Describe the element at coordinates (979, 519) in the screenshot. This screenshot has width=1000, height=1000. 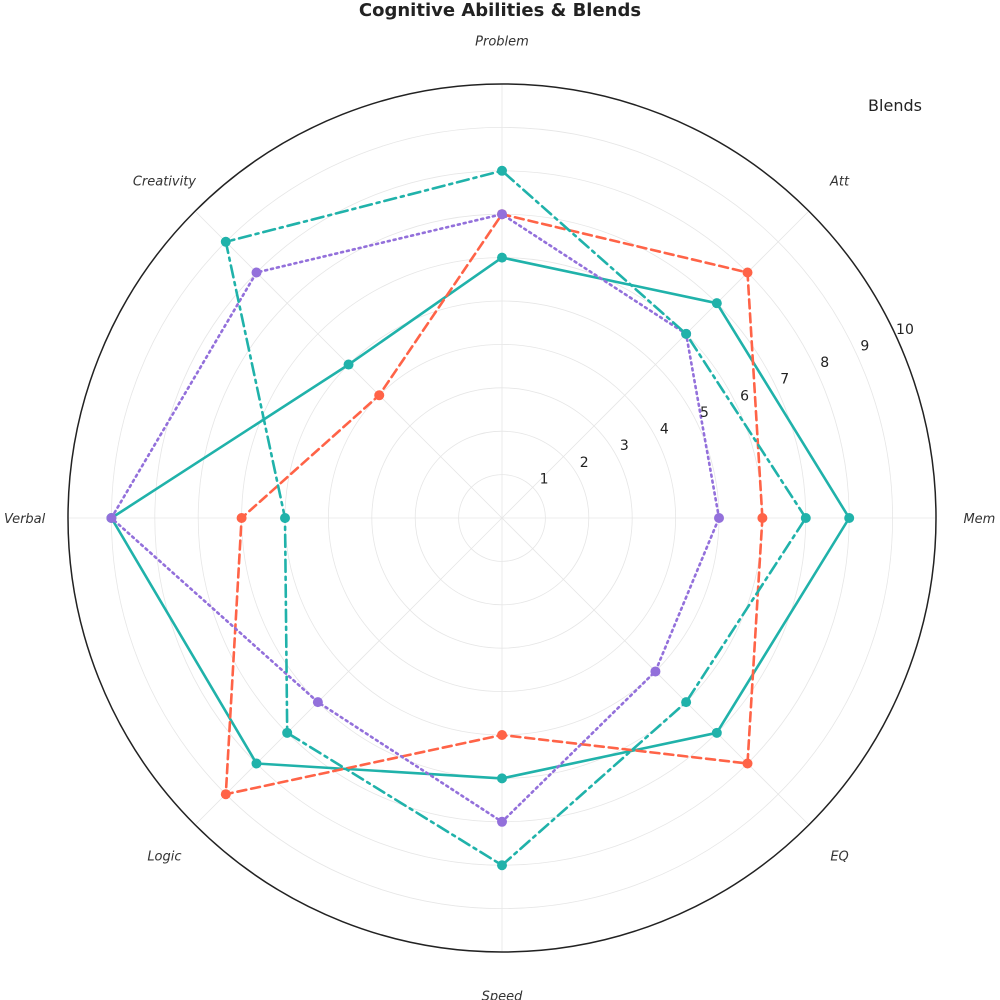
I see `axis-label: Mem` at that location.